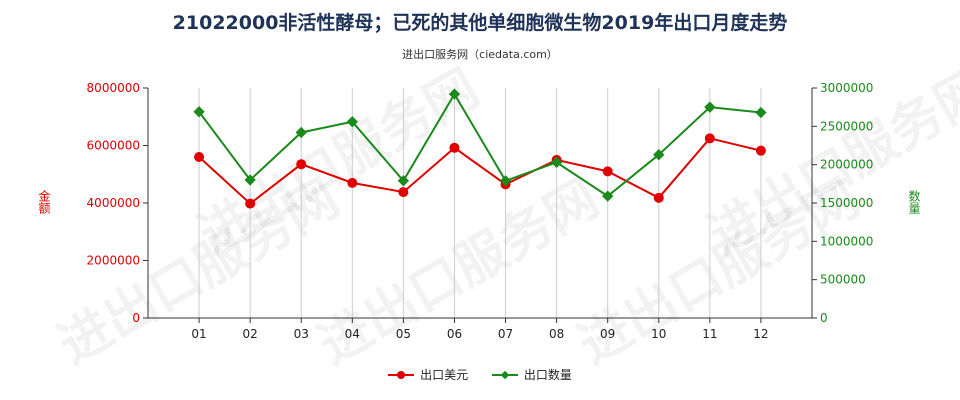 The height and width of the screenshot is (400, 960). Describe the element at coordinates (113, 261) in the screenshot. I see `y-tick-label-left: 2000000` at that location.